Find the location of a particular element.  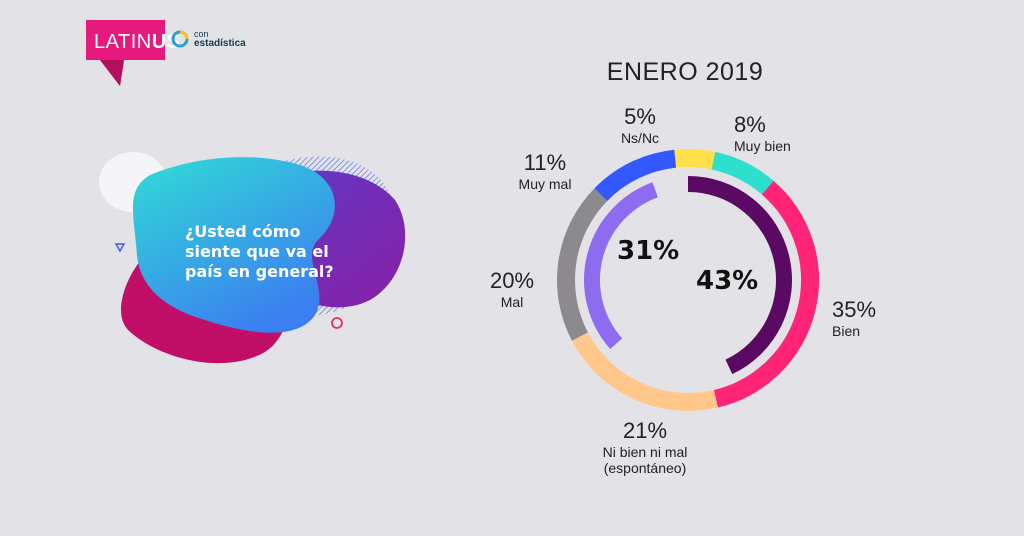

label-muy-bien: 8% Muy bien is located at coordinates (762, 133).